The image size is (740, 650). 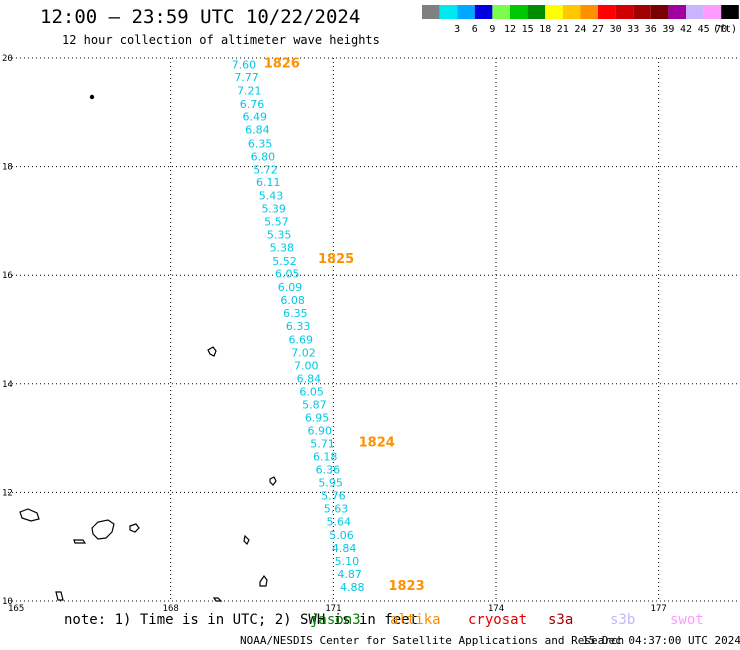 I want to click on map-title: 12:00 — 23:59 UTC 10/22/2024, so click(x=200, y=17).